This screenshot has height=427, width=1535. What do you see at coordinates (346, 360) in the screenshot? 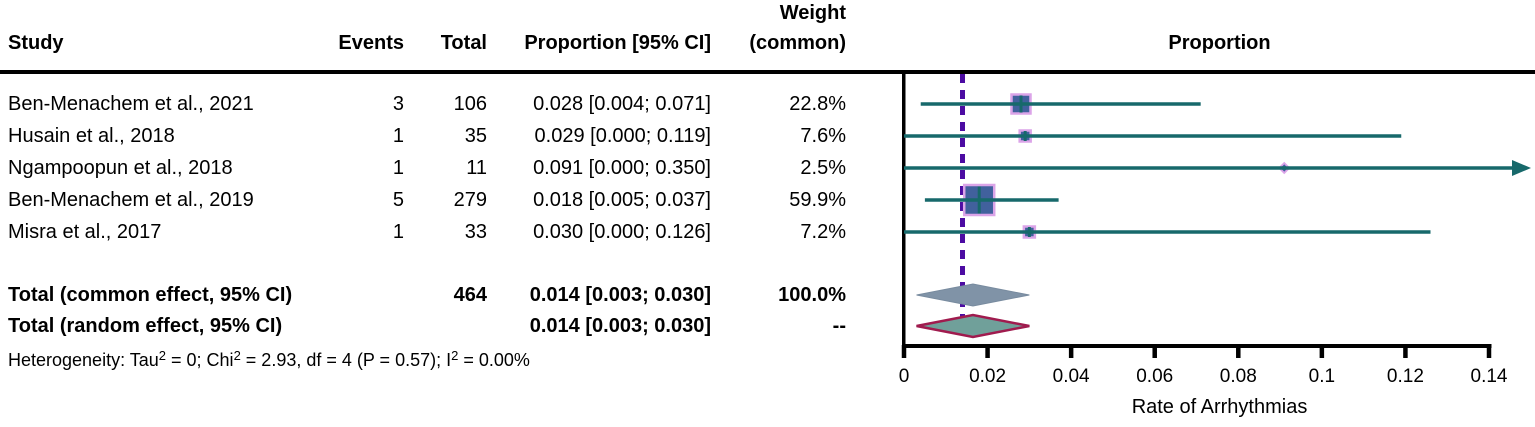
I see `het-part: = 2.93, df = 4 (P = 0.57); I` at bounding box center [346, 360].